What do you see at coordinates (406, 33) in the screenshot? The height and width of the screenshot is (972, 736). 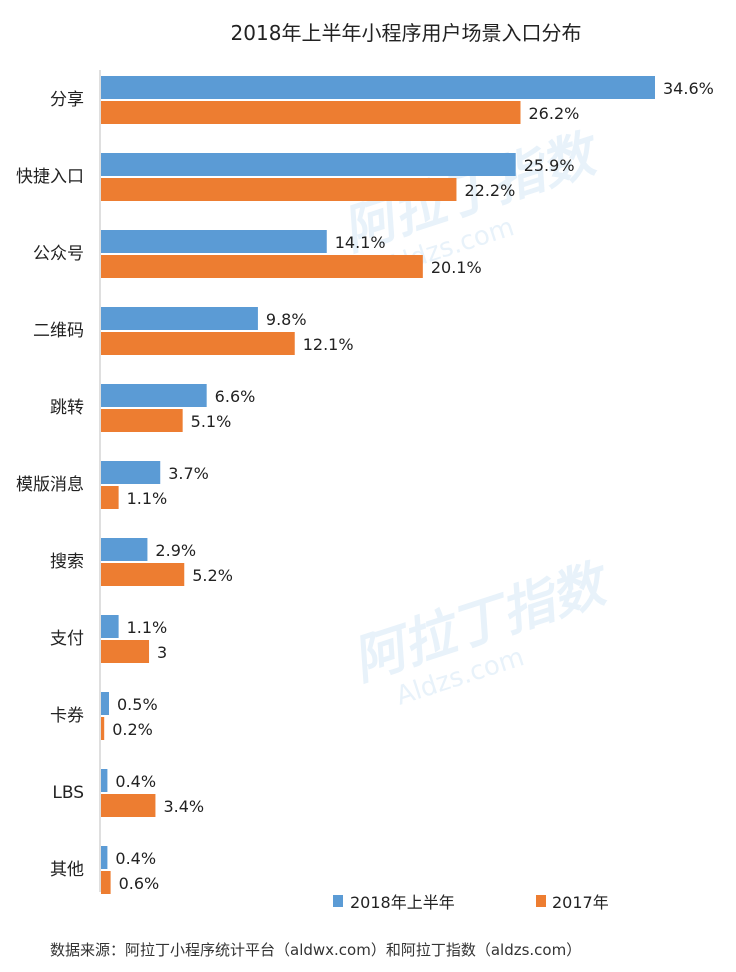 I see `chart-title: 2018年上半年小程序用户场景入口分布` at bounding box center [406, 33].